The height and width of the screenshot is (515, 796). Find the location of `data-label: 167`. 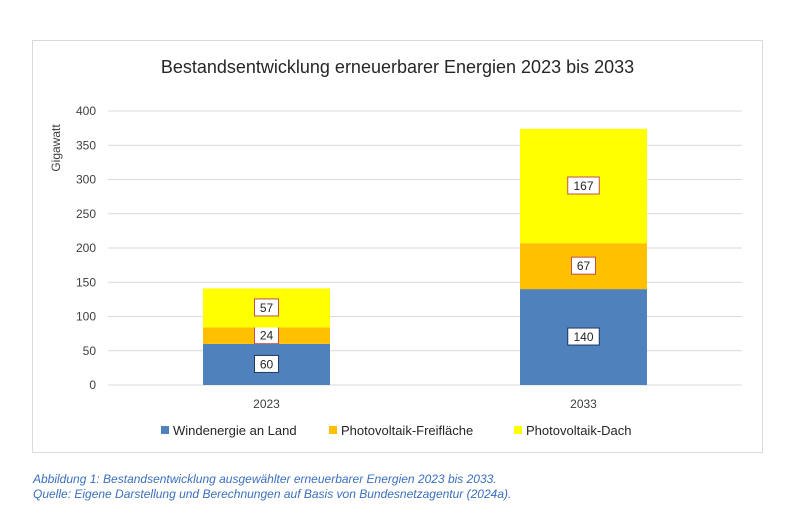

data-label: 167 is located at coordinates (583, 186).